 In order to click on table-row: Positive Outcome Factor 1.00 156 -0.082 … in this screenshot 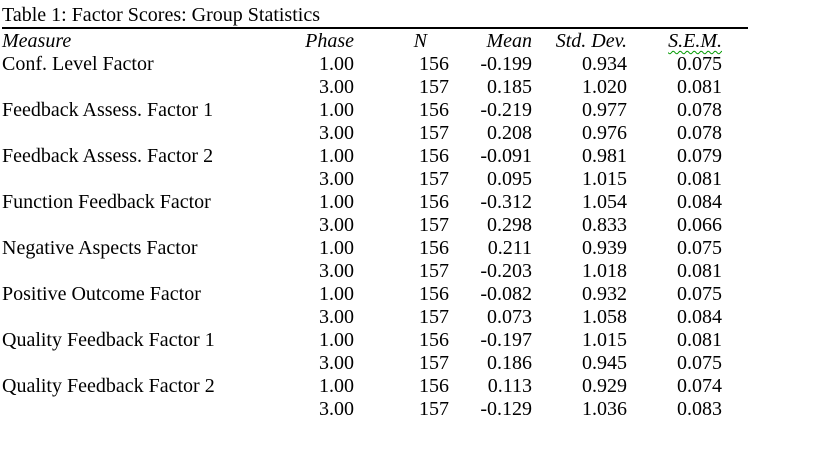, I will do `click(376, 294)`.